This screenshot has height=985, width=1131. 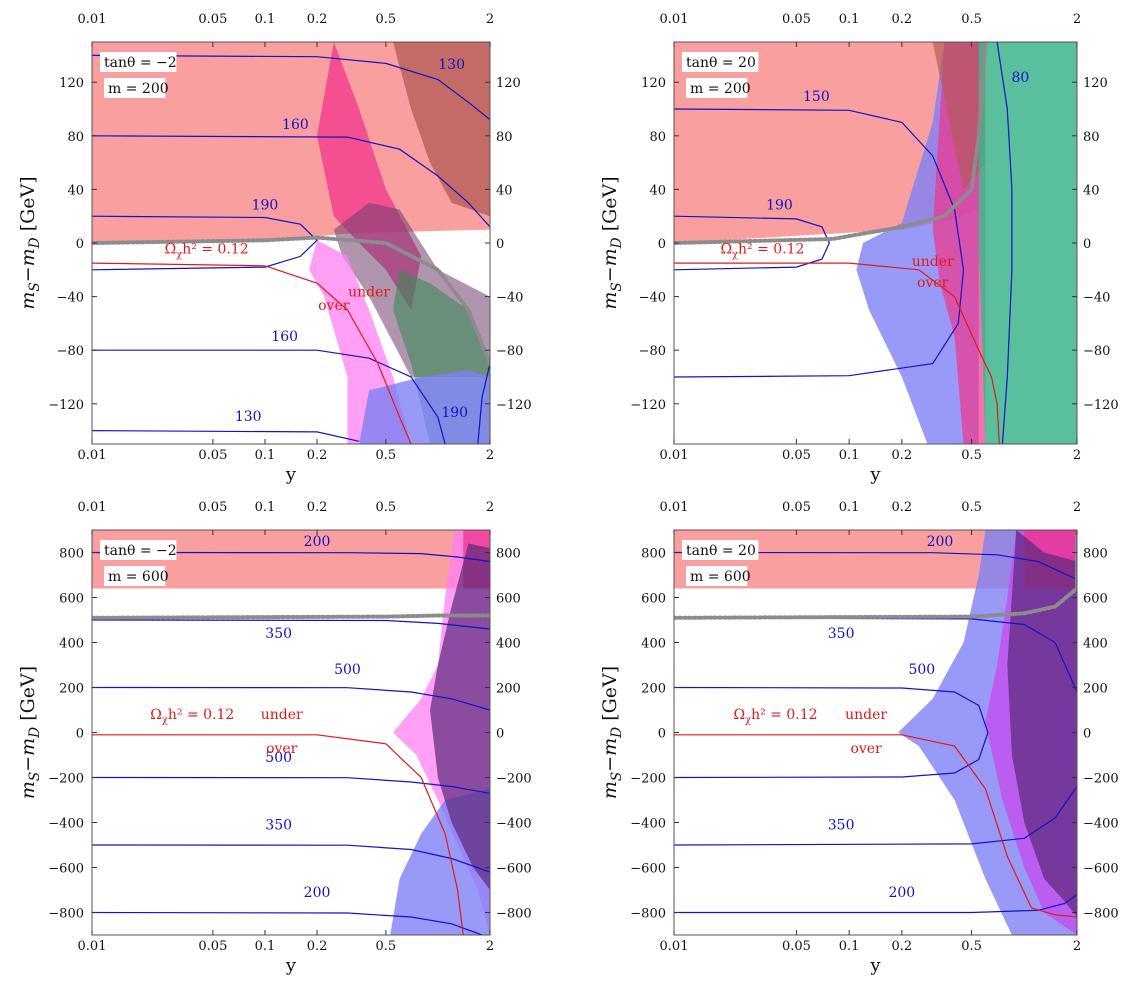 What do you see at coordinates (265, 206) in the screenshot?
I see `curve-label-3: 190` at bounding box center [265, 206].